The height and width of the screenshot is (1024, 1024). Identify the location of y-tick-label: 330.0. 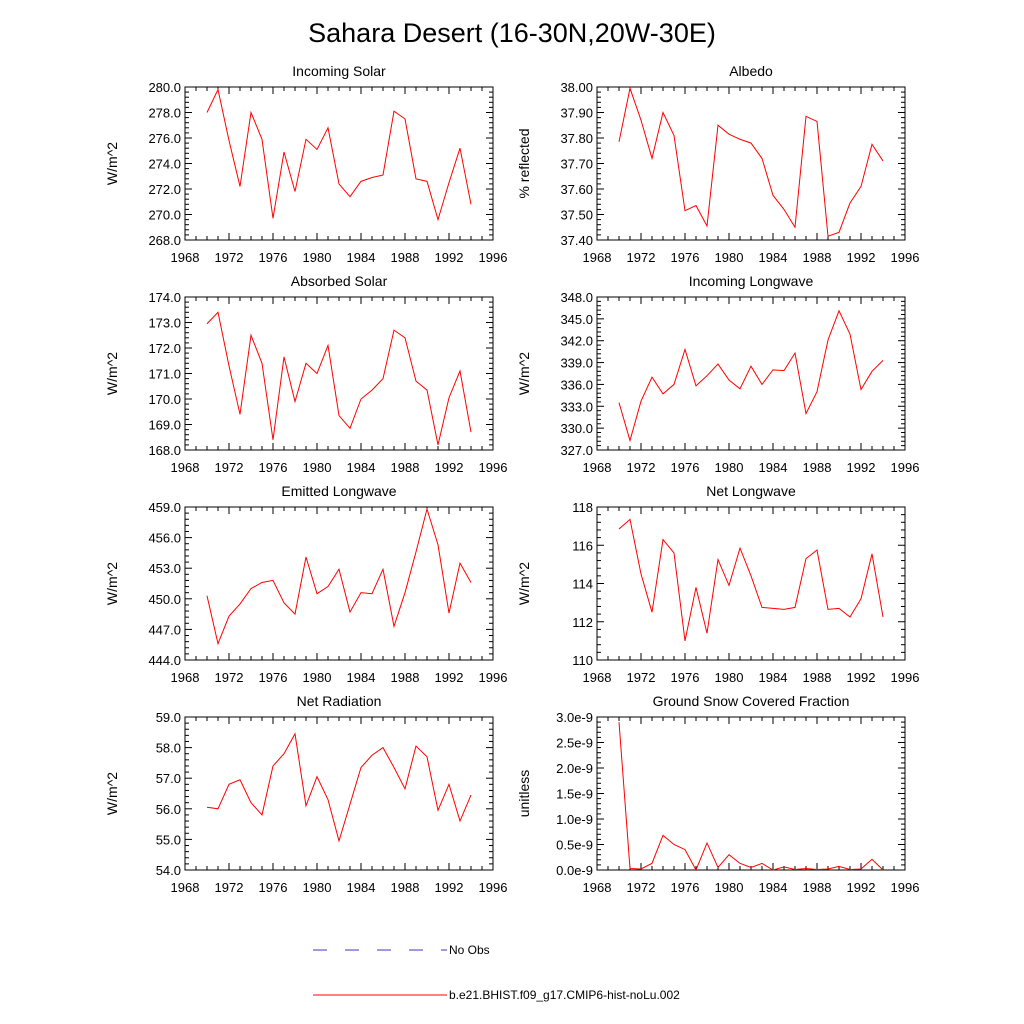
(576, 428).